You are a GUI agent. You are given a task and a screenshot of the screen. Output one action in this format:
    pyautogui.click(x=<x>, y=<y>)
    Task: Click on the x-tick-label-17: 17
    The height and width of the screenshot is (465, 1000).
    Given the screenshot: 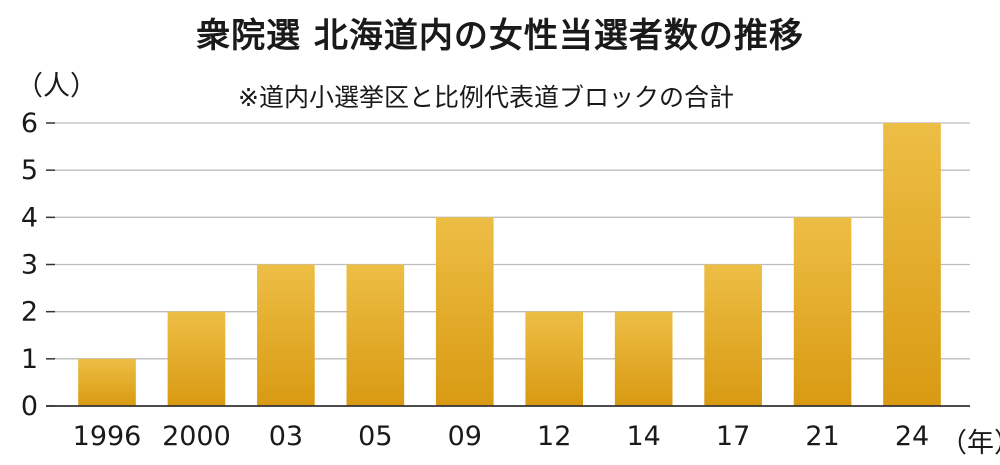 What is the action you would take?
    pyautogui.click(x=733, y=436)
    